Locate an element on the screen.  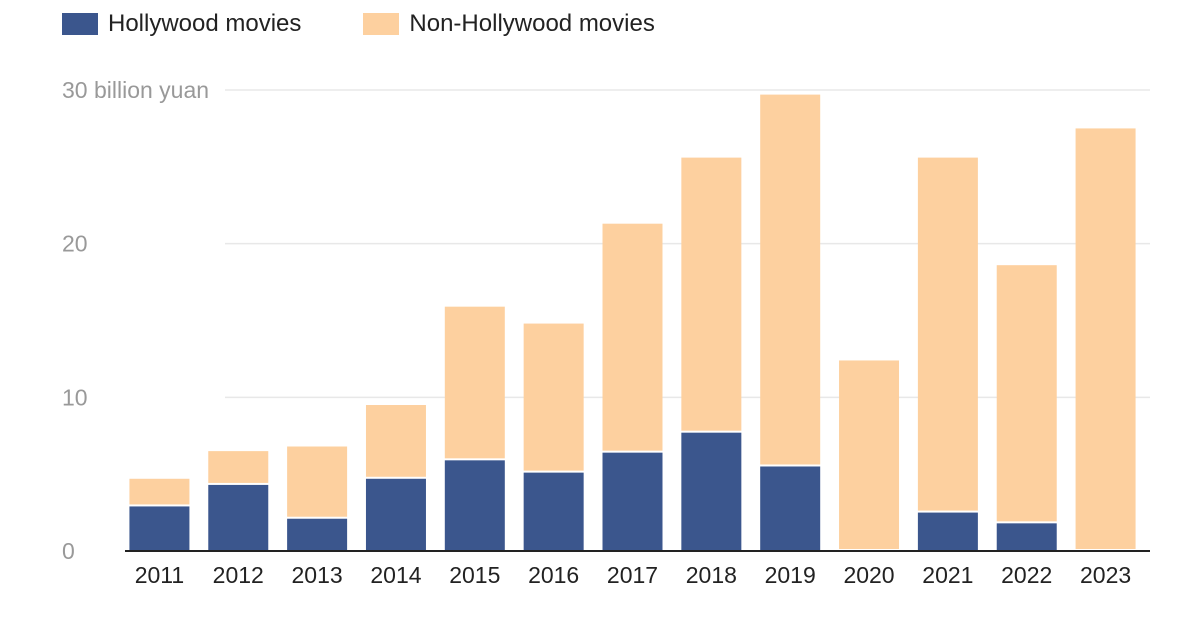
x-tick-label-2020: 2020 is located at coordinates (868, 575).